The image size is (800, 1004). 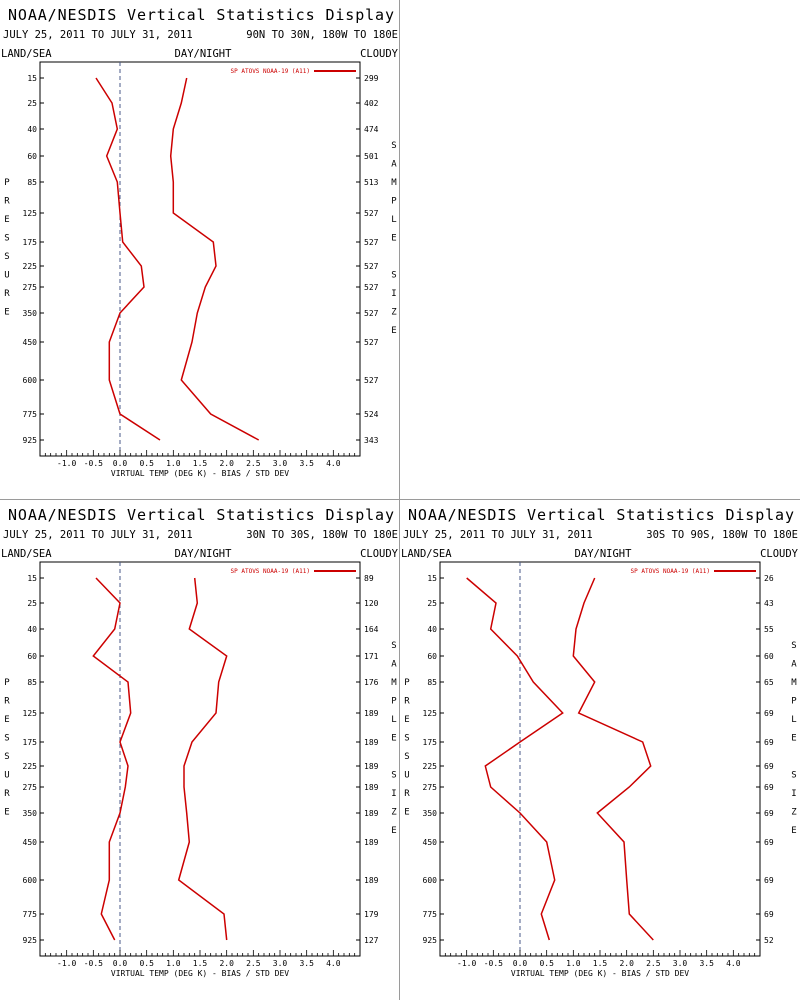 What do you see at coordinates (769, 603) in the screenshot?
I see `sample-size-label: 43` at bounding box center [769, 603].